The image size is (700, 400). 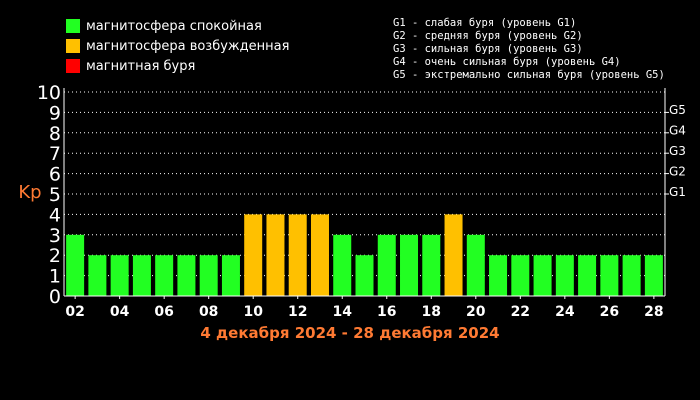 I want to click on x-tick-label: 06, so click(x=163, y=312).